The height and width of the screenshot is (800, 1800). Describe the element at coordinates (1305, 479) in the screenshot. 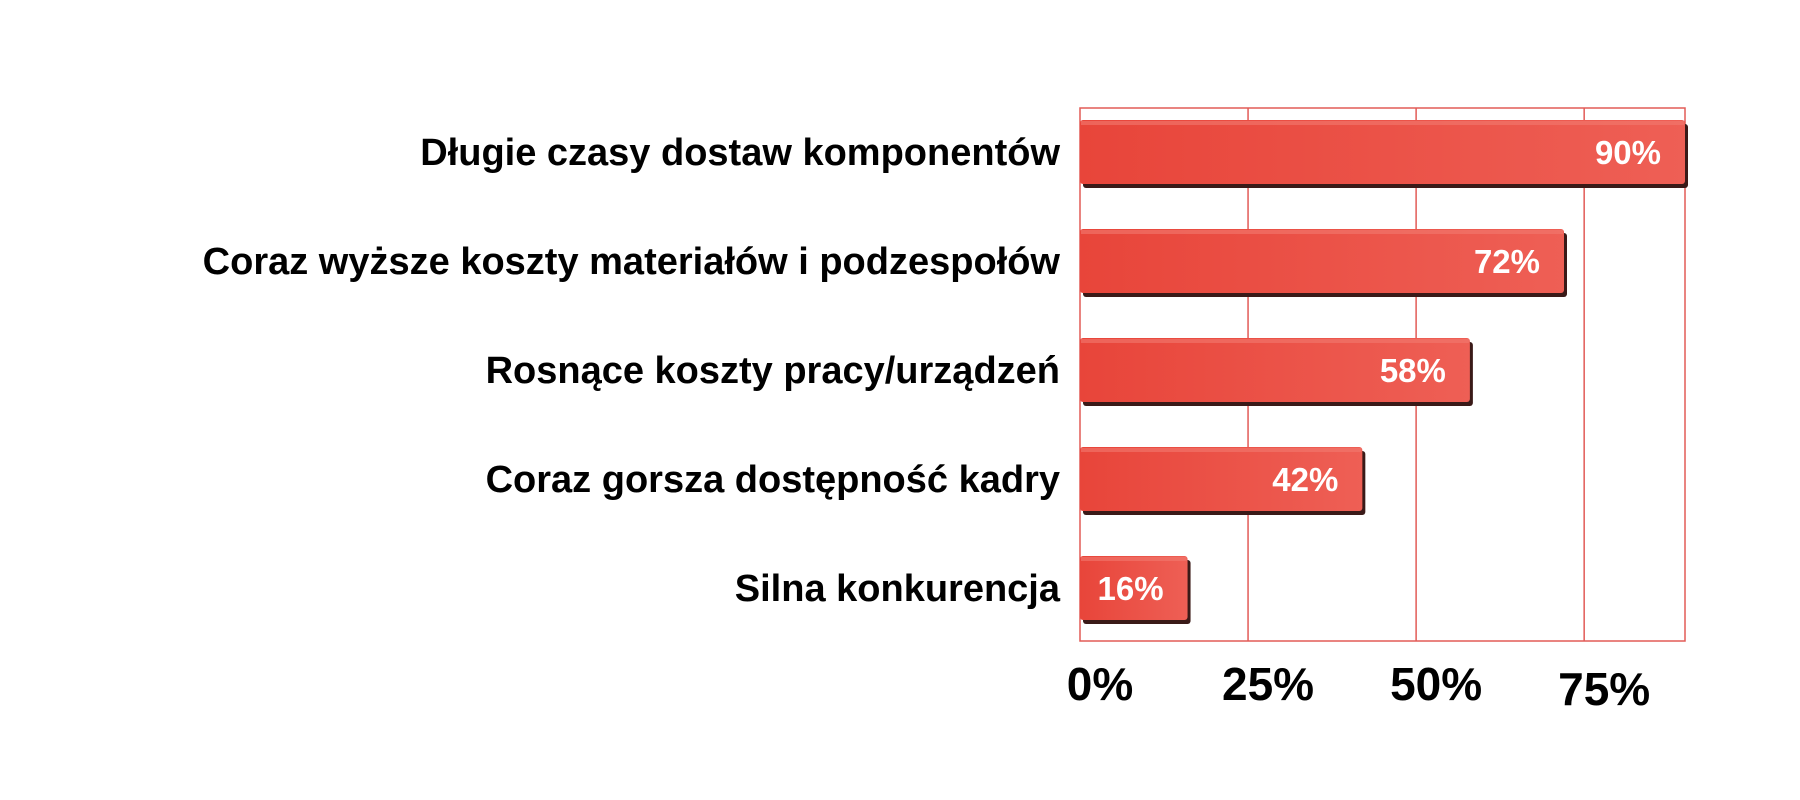

I see `data-label: 42%` at that location.